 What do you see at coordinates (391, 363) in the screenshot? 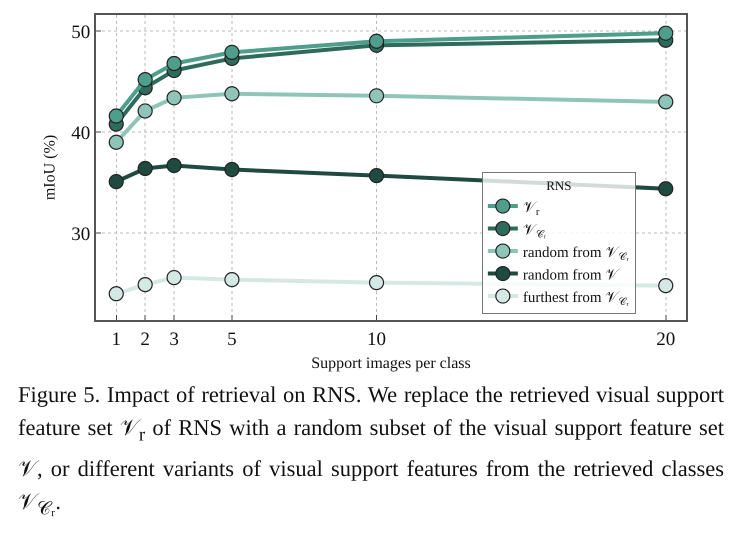
I see `x-axis-title: Support images per class` at bounding box center [391, 363].